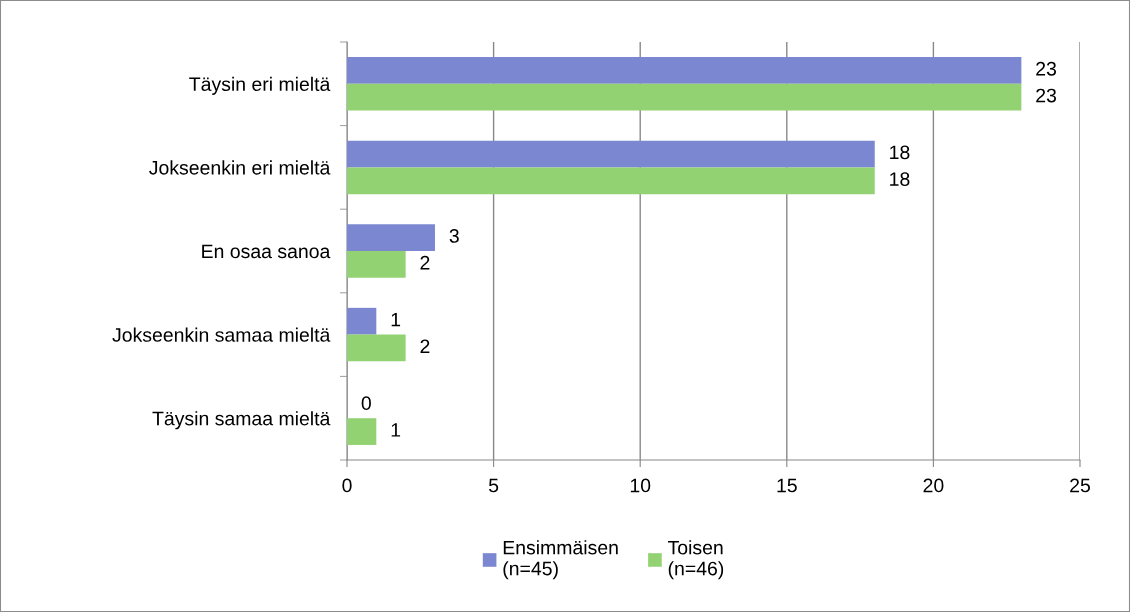 Image resolution: width=1130 pixels, height=612 pixels. Describe the element at coordinates (260, 85) in the screenshot. I see `y-tick-label: Täysin eri mieltä` at that location.